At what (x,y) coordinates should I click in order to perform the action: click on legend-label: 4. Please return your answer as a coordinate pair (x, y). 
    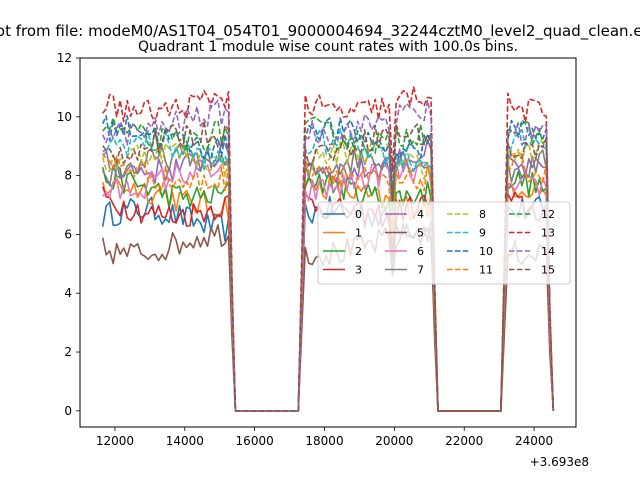
    Looking at the image, I should click on (420, 214).